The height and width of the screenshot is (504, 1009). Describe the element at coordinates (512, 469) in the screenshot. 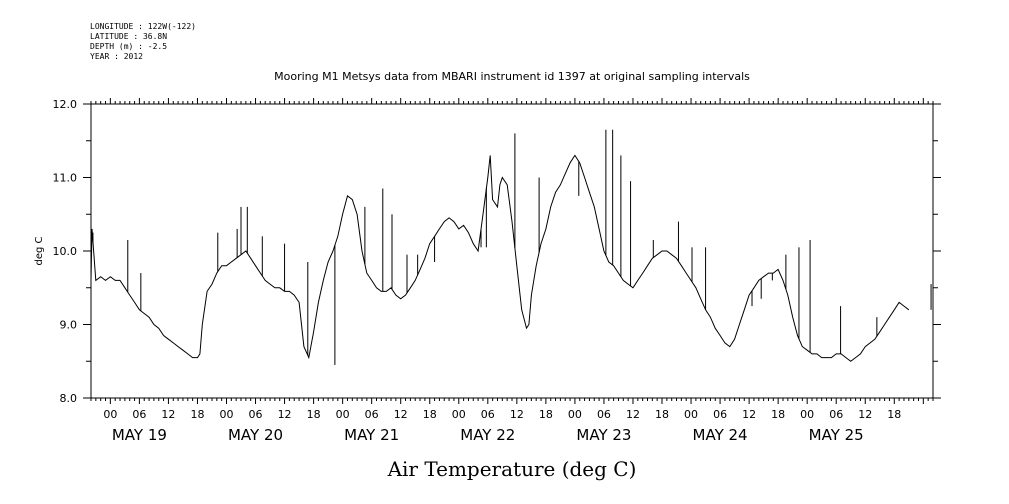

I see `x-axis-label: Air Temperature (deg C)` at that location.